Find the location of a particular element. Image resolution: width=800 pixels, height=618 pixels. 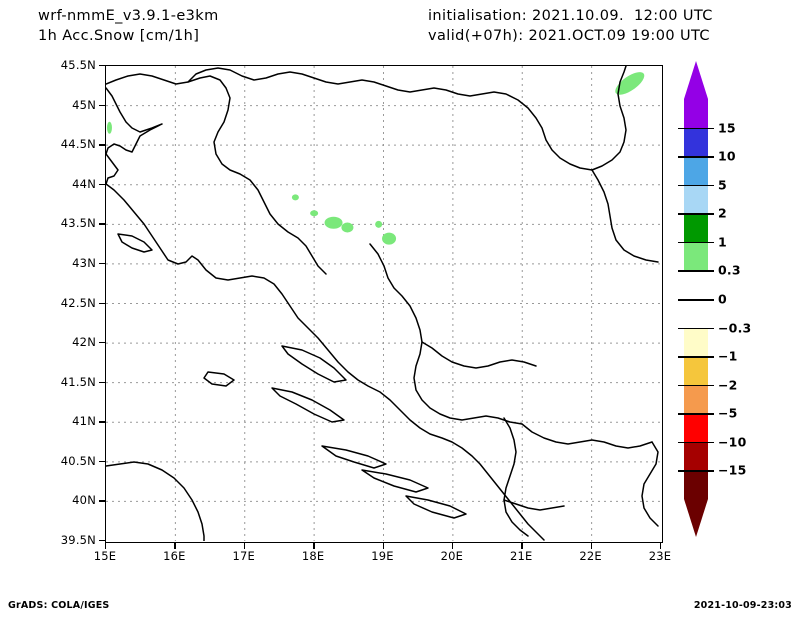

y-axis-tick-label: 40N is located at coordinates (84, 500).